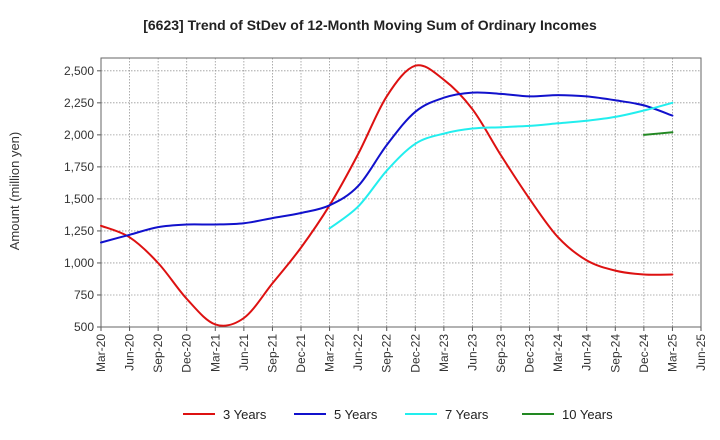  Describe the element at coordinates (79, 103) in the screenshot. I see `y-tick-label: 2,250` at that location.